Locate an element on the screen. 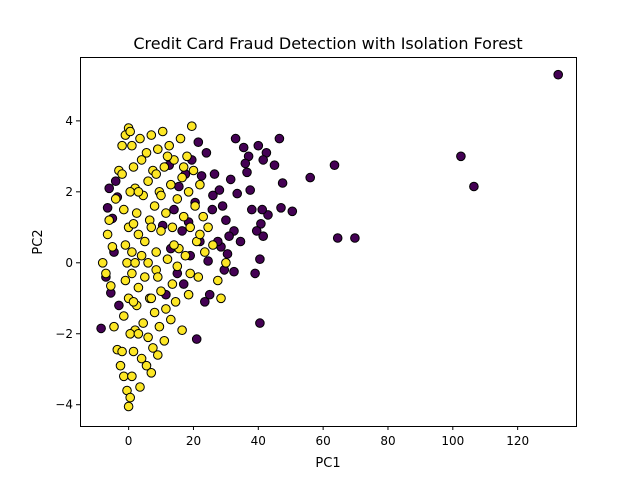  x-tick-label: 60 is located at coordinates (322, 441).